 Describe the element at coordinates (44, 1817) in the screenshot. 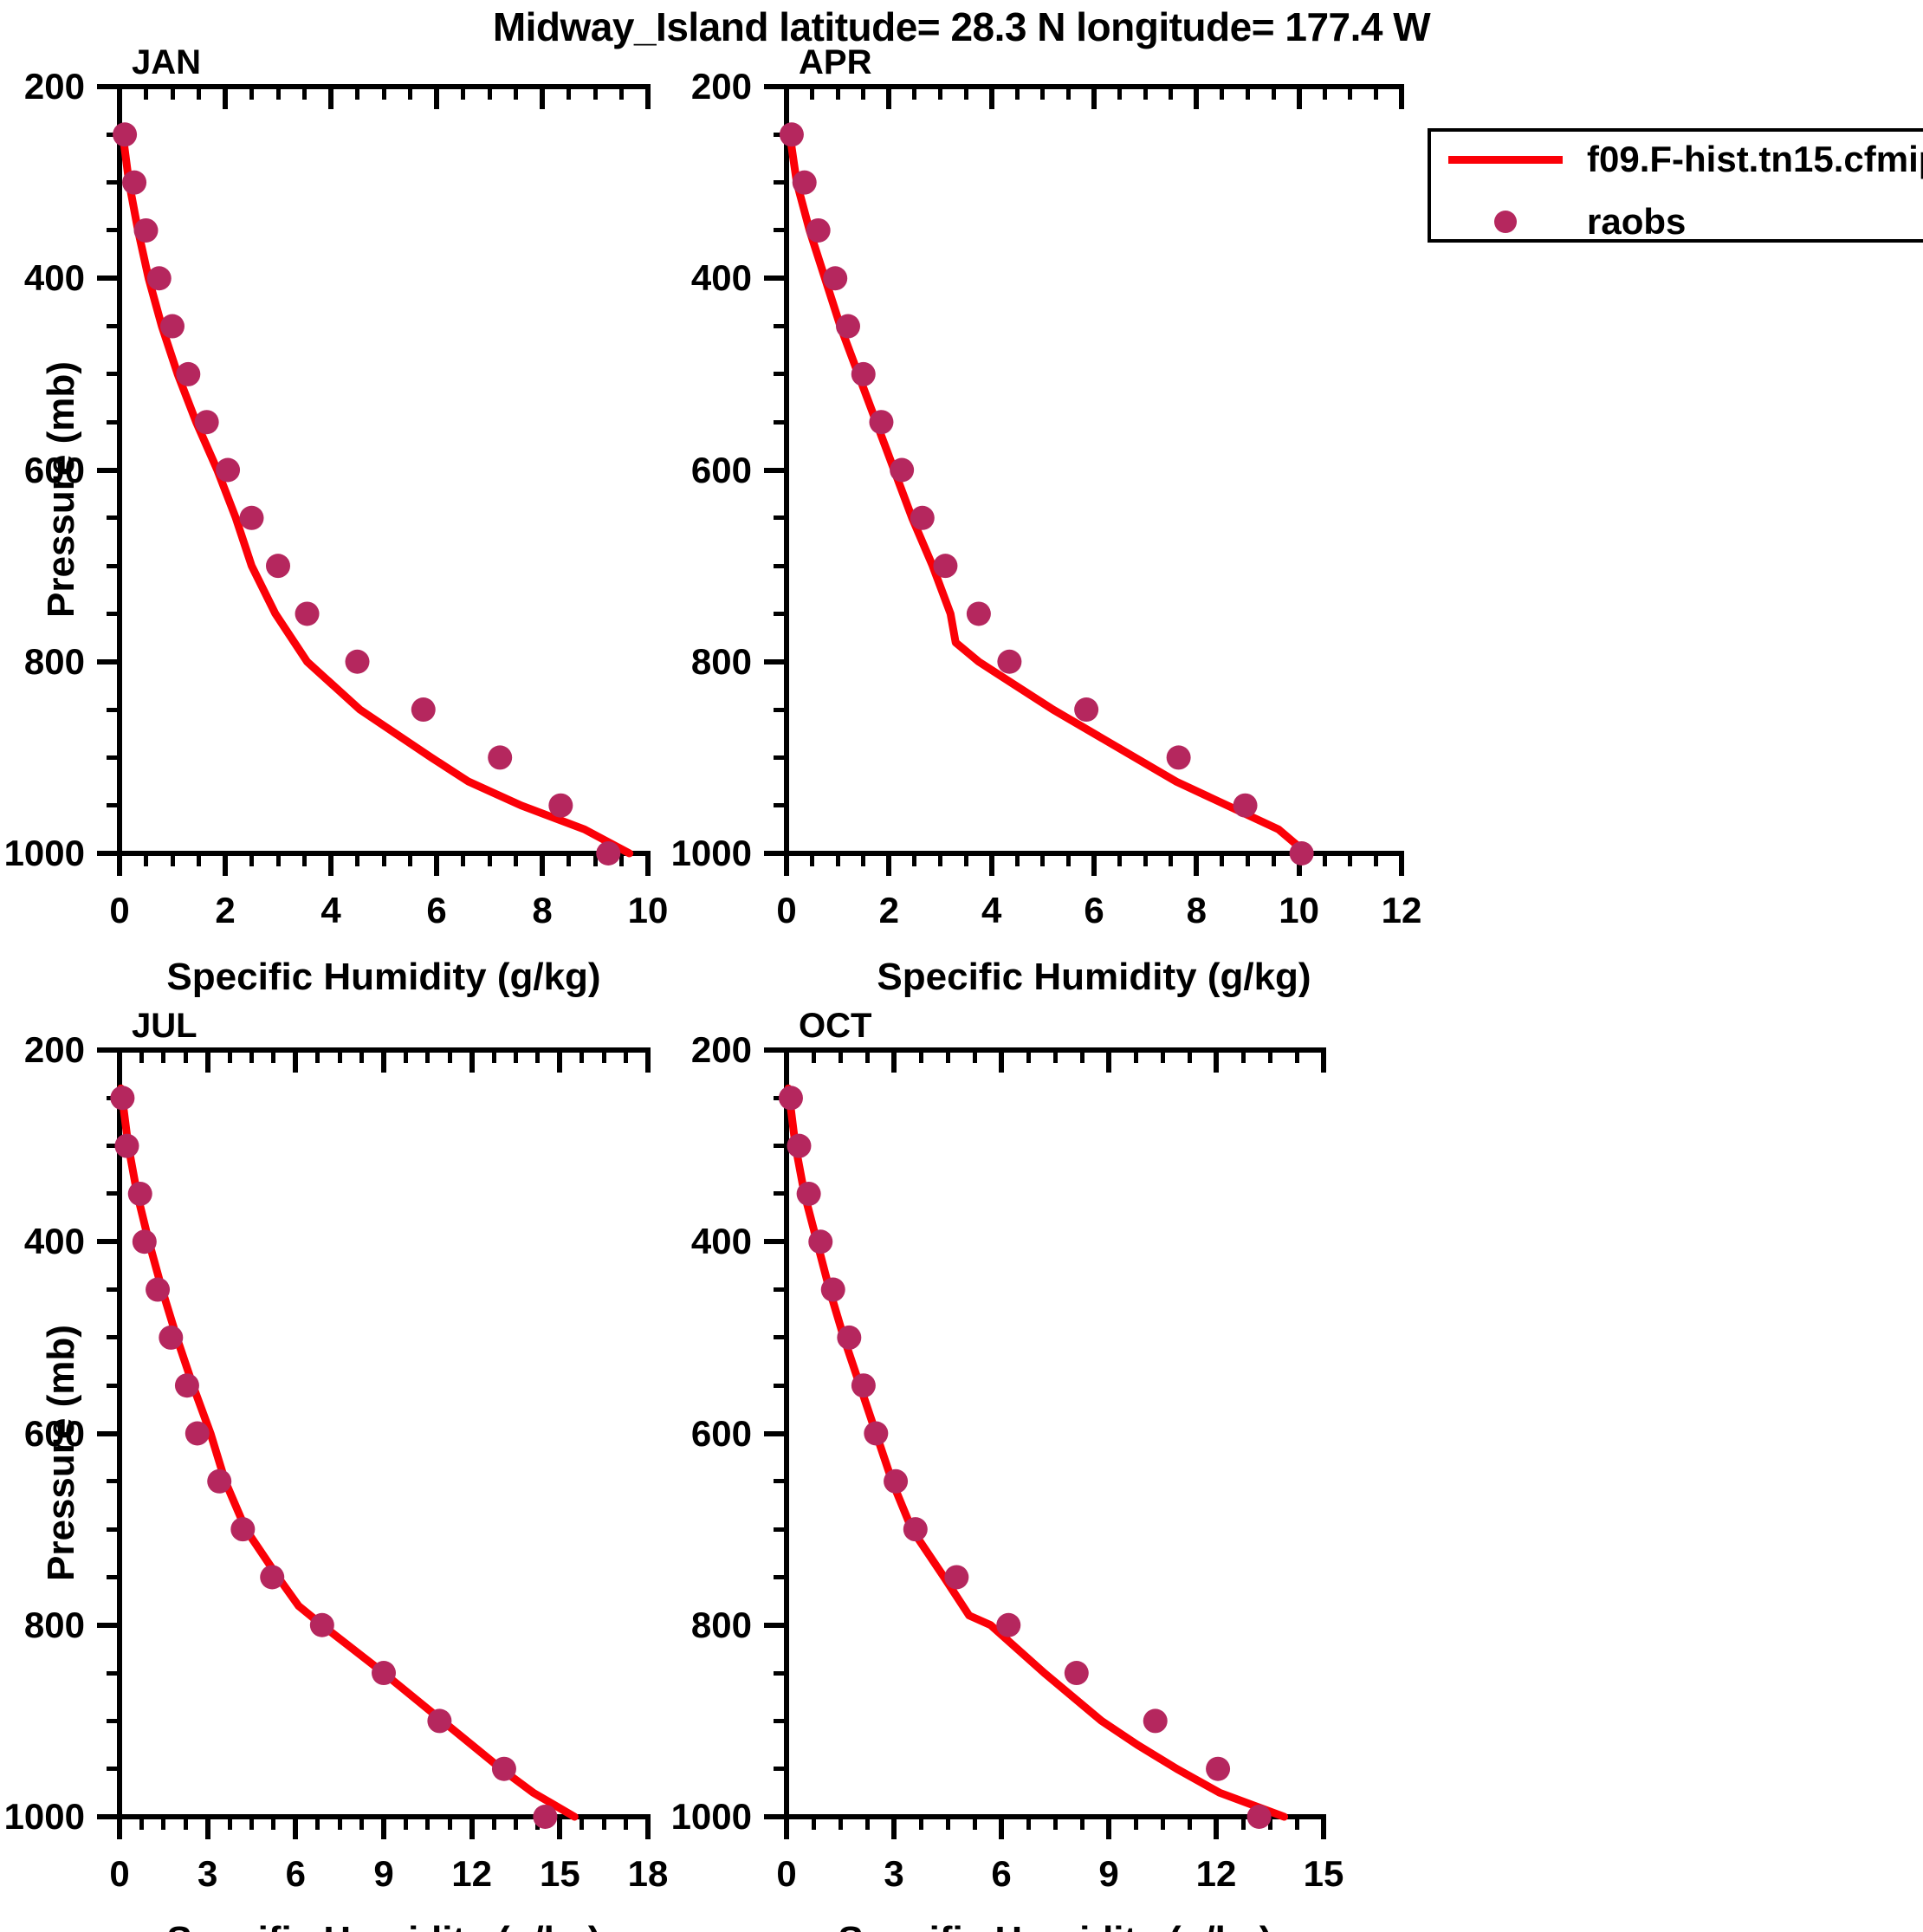

I see `ytick-label: 1000` at that location.